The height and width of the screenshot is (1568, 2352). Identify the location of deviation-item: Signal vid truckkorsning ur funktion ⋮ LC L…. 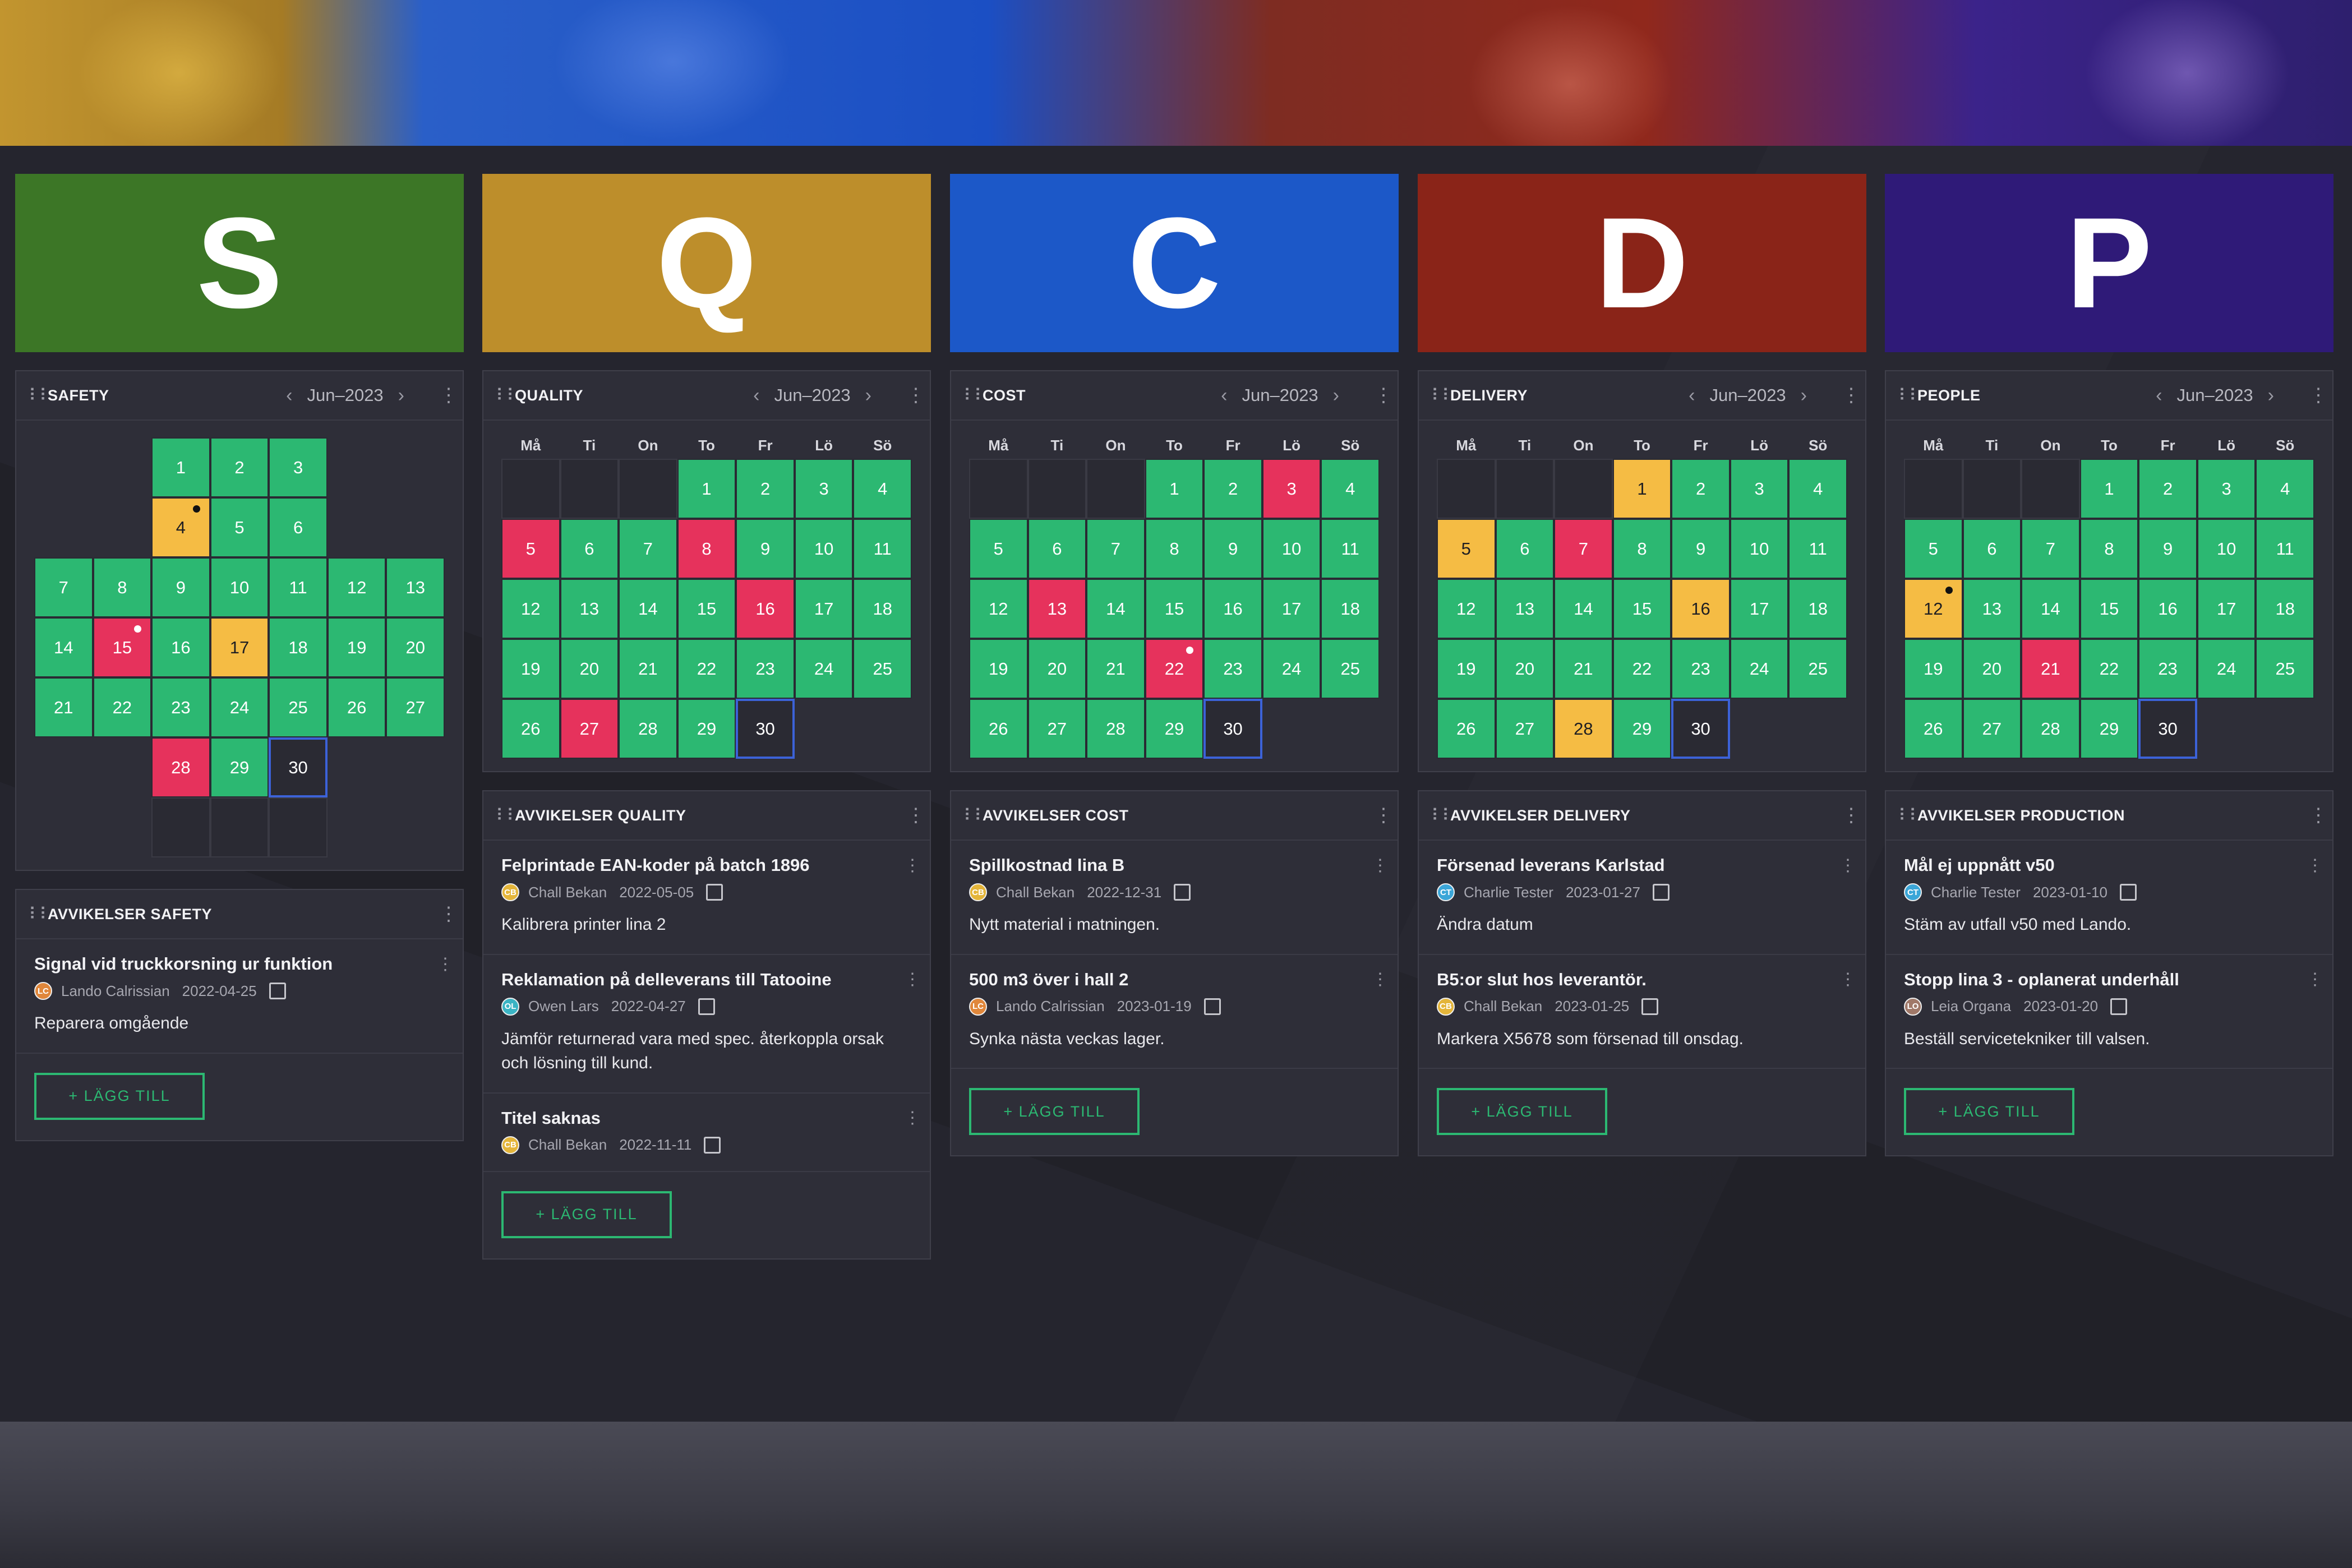
(239, 996).